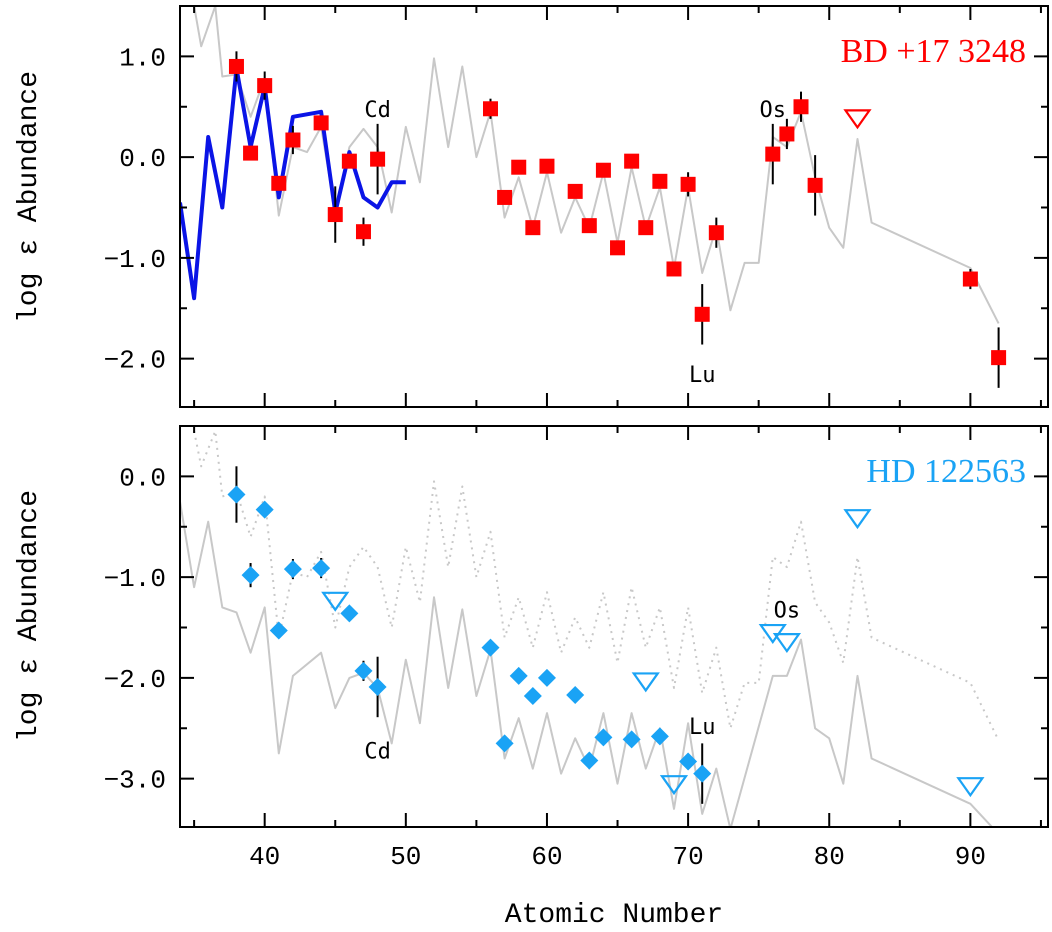  Describe the element at coordinates (293, 183) in the screenshot. I see `weak-r-process-curve` at that location.